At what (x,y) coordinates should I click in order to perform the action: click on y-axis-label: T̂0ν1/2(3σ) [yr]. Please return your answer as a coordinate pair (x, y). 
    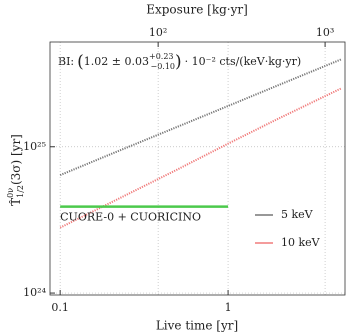
    Looking at the image, I should click on (15, 170).